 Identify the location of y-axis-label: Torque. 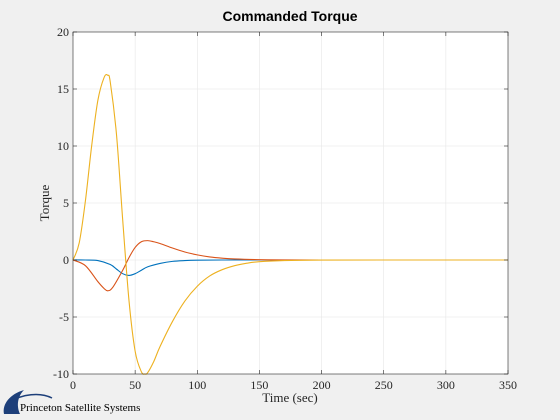
(44, 202).